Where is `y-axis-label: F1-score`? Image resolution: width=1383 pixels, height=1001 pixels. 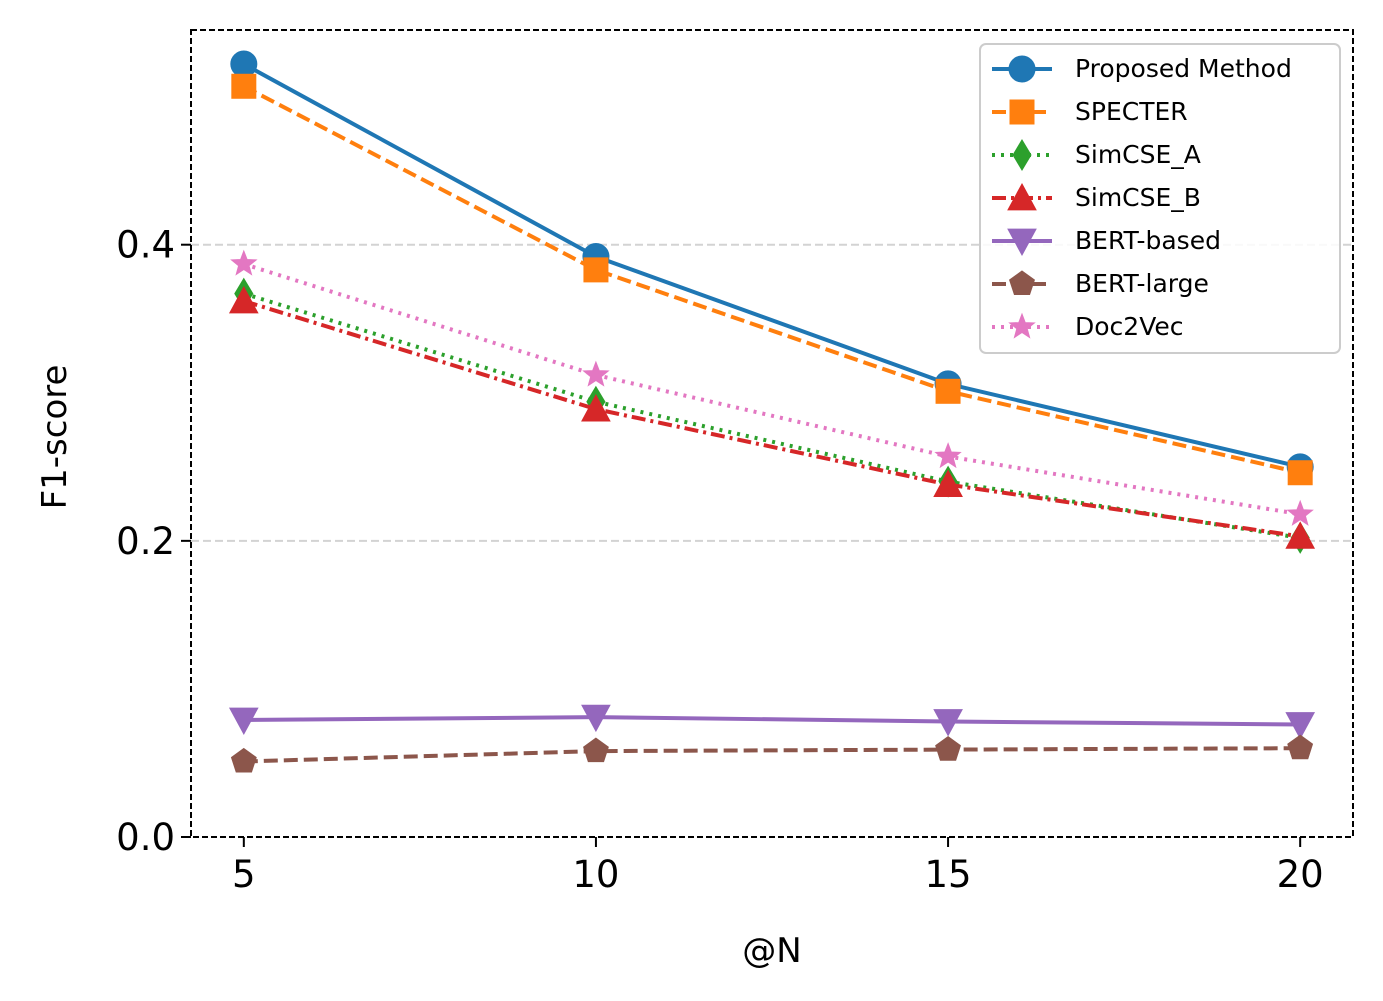 y-axis-label: F1-score is located at coordinates (55, 437).